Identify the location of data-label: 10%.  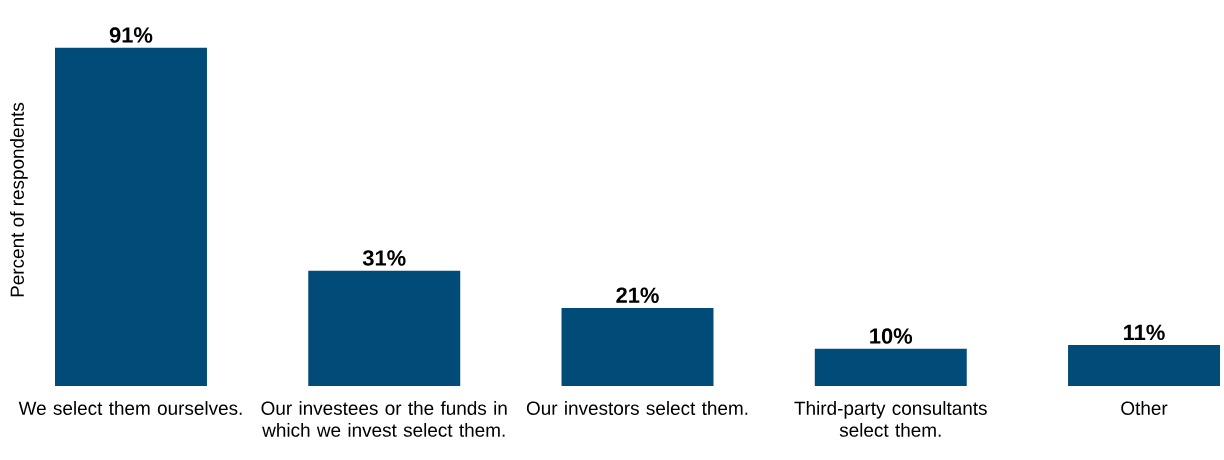
(891, 336).